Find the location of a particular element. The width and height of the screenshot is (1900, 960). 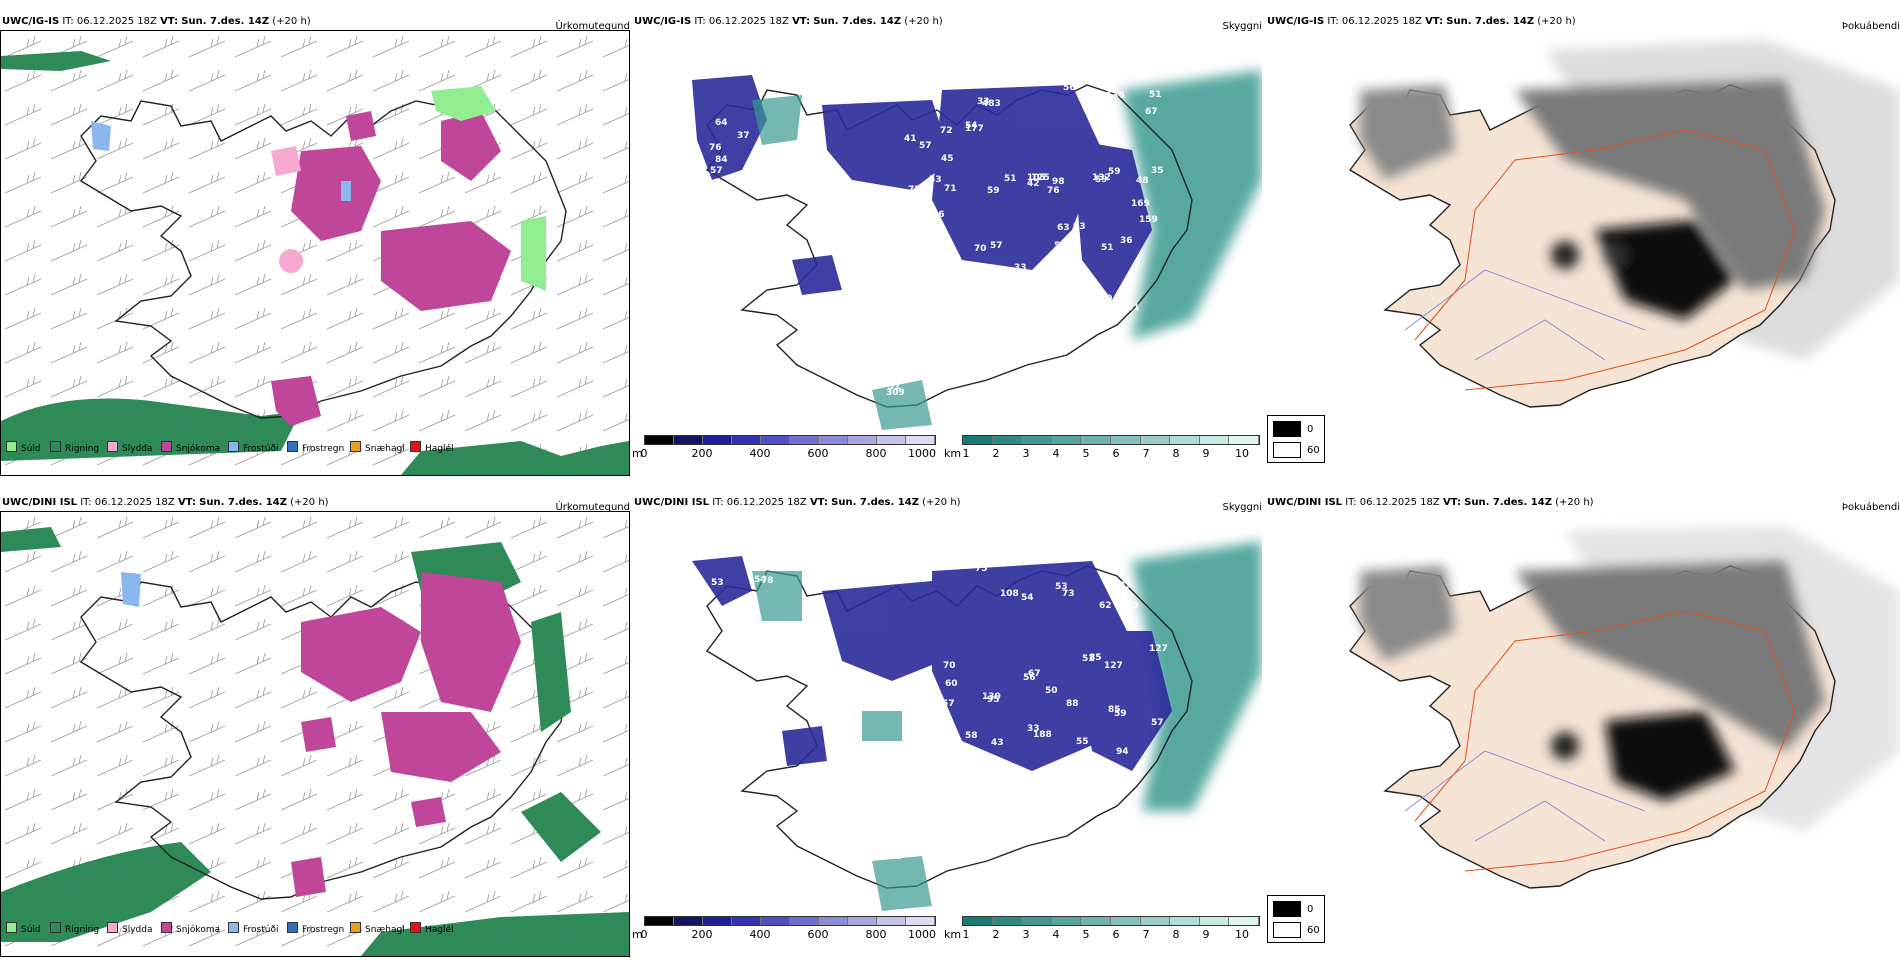

visibility-label: 53 is located at coordinates (726, 624).